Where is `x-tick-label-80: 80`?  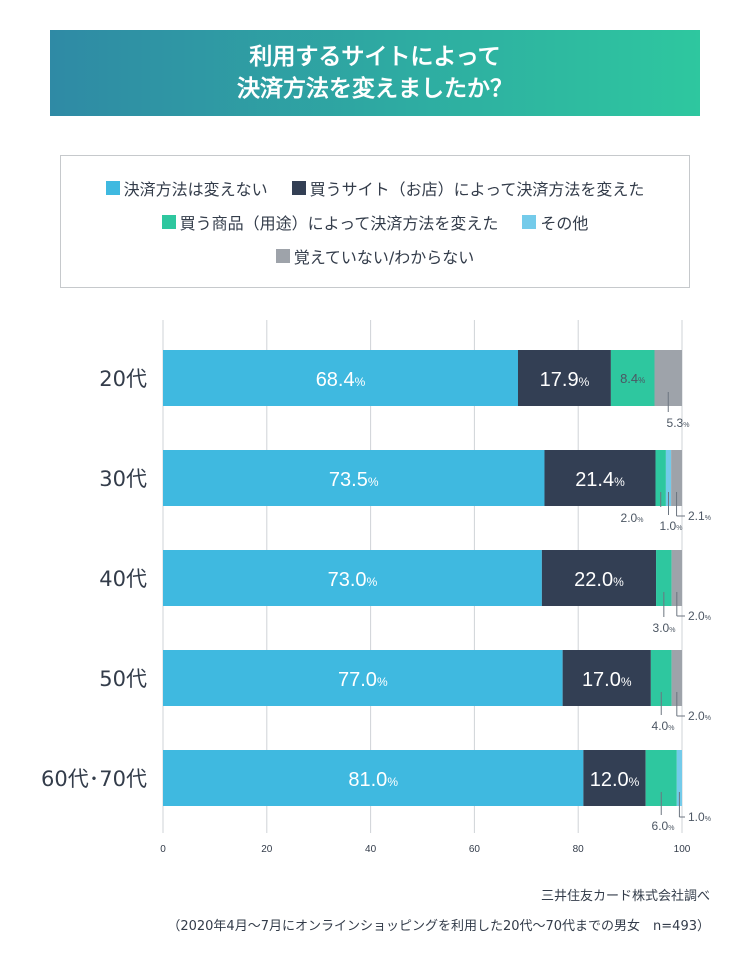
x-tick-label-80: 80 is located at coordinates (579, 849).